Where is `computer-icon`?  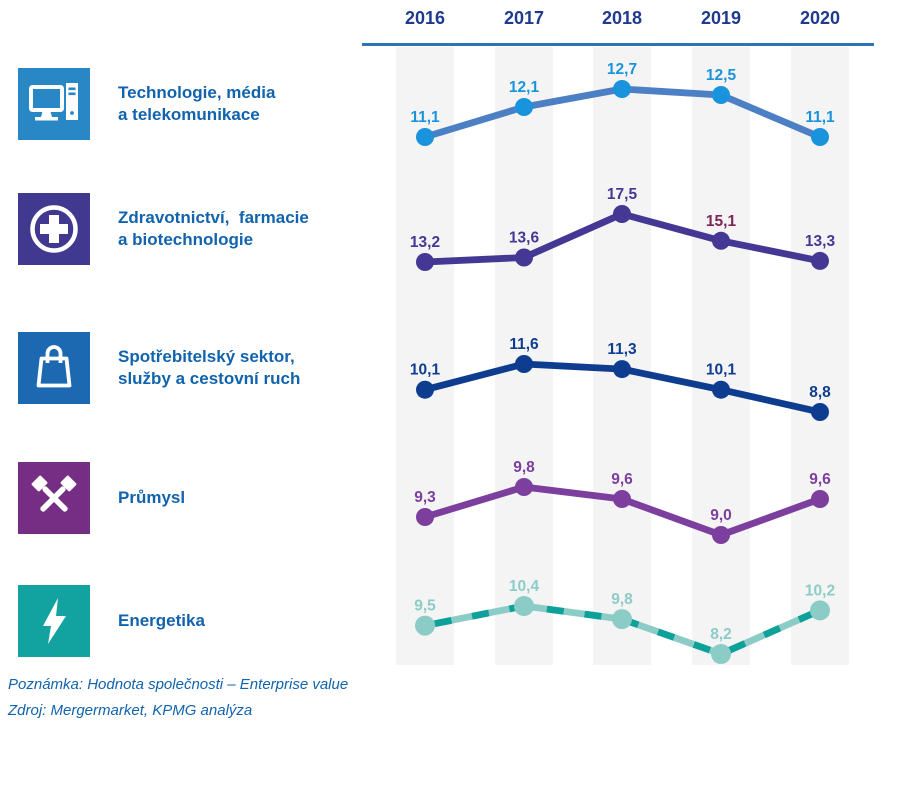 computer-icon is located at coordinates (53, 102).